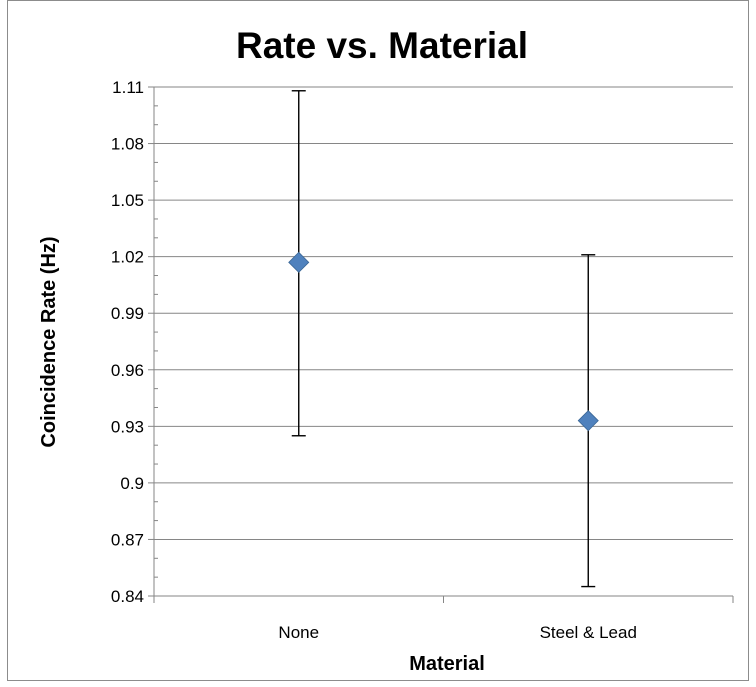 This screenshot has height=687, width=756. I want to click on y-tick-label: 1.08, so click(127, 144).